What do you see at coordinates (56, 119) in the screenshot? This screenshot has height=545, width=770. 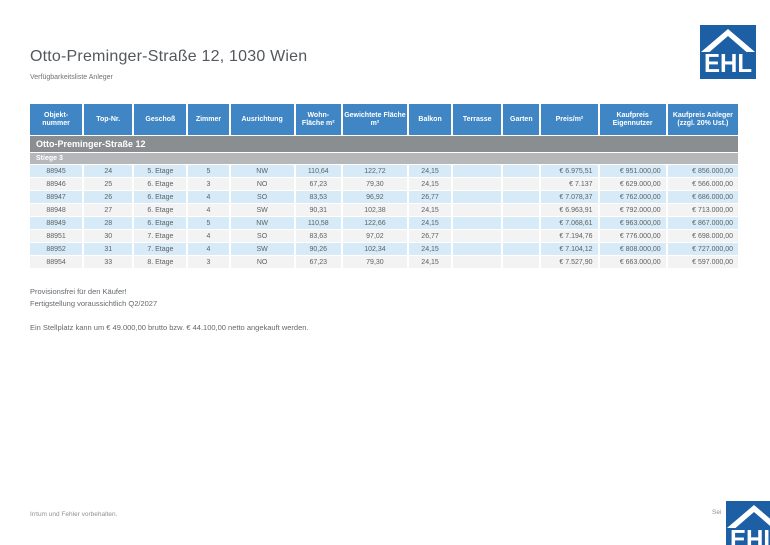 I see `col-objektnummer: Objekt- nummer` at bounding box center [56, 119].